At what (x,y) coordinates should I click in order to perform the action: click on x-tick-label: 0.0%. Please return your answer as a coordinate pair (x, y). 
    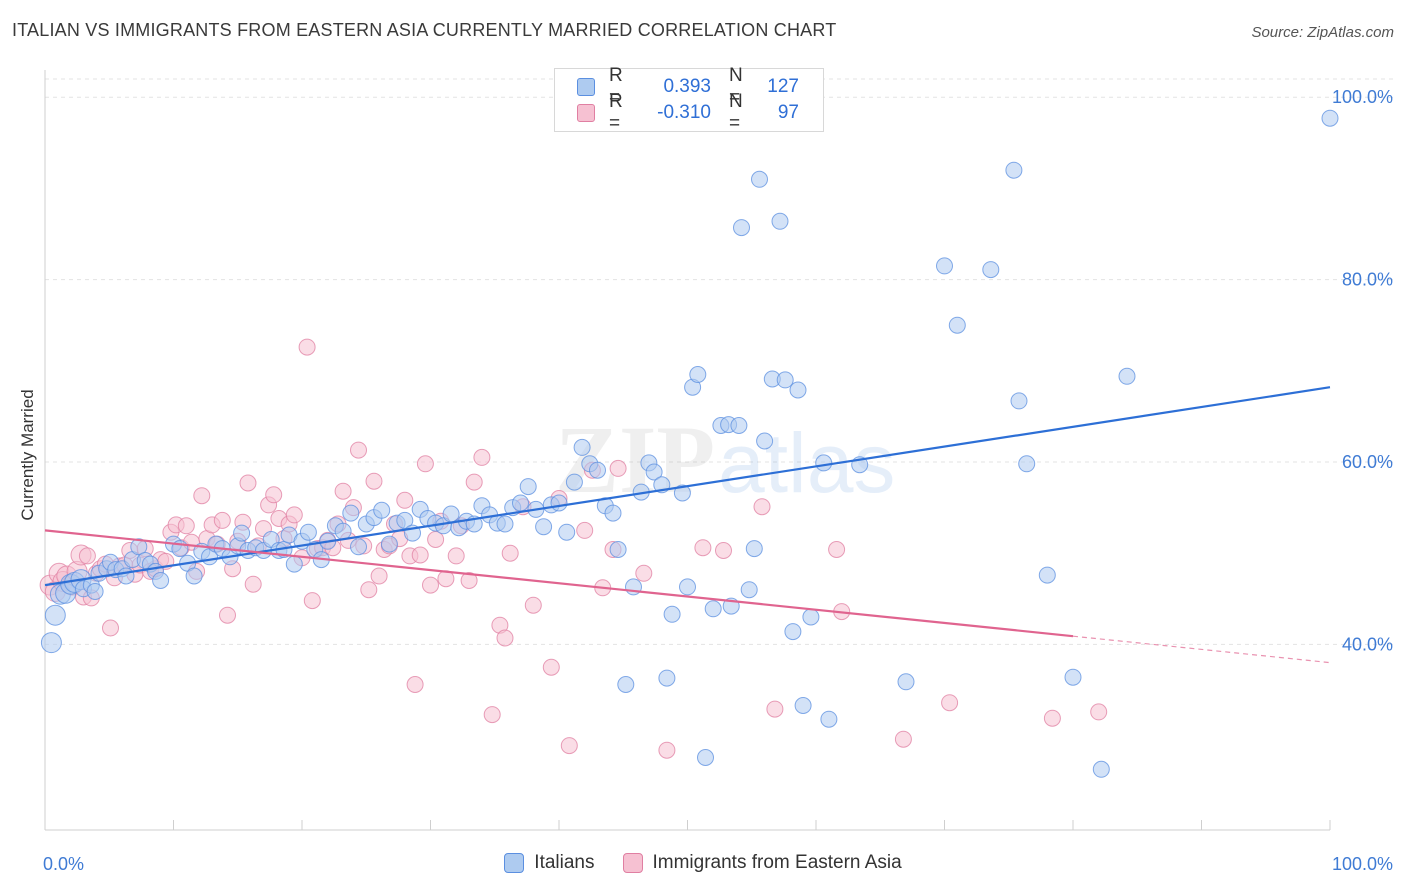
    Looking at the image, I should click on (63, 864).